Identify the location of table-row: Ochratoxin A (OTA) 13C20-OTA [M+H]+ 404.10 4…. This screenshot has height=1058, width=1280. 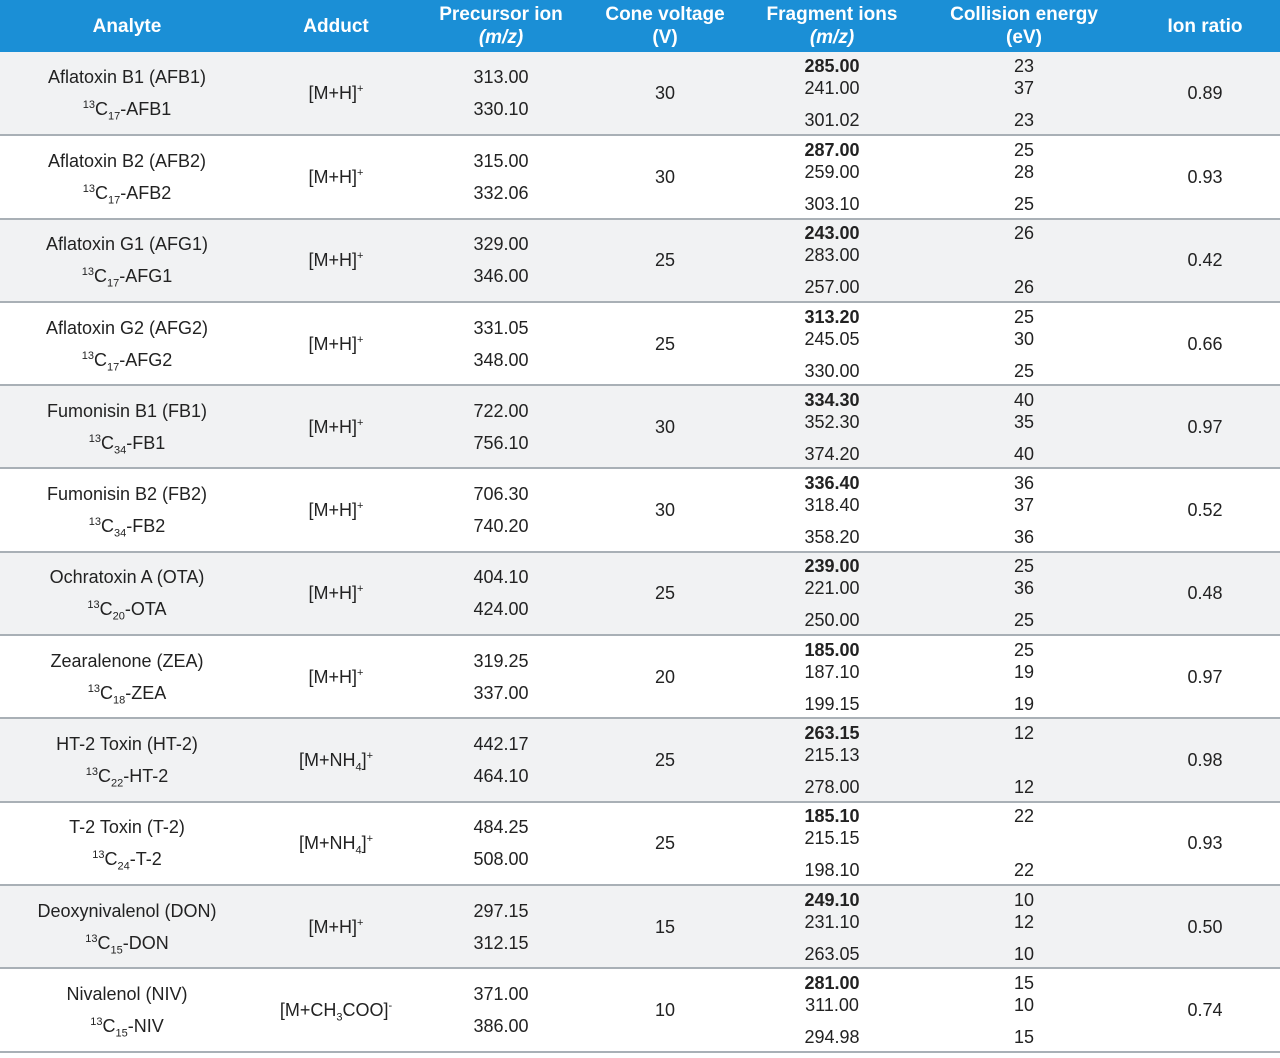
(640, 594).